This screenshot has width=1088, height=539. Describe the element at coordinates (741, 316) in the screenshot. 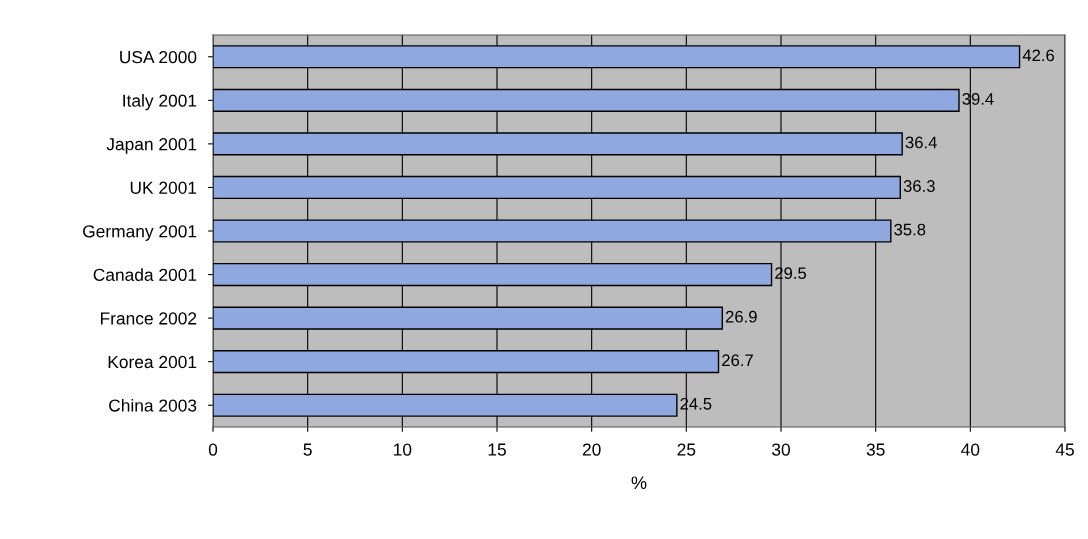

I see `data-label: 26.9` at that location.